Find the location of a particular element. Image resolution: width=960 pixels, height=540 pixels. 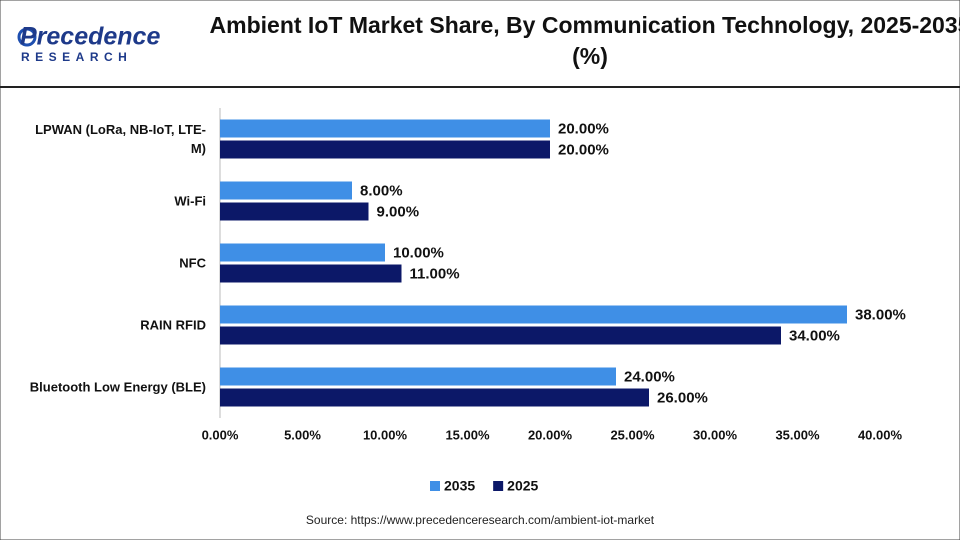

logo: Precedence RESEARCH is located at coordinates (88, 43).